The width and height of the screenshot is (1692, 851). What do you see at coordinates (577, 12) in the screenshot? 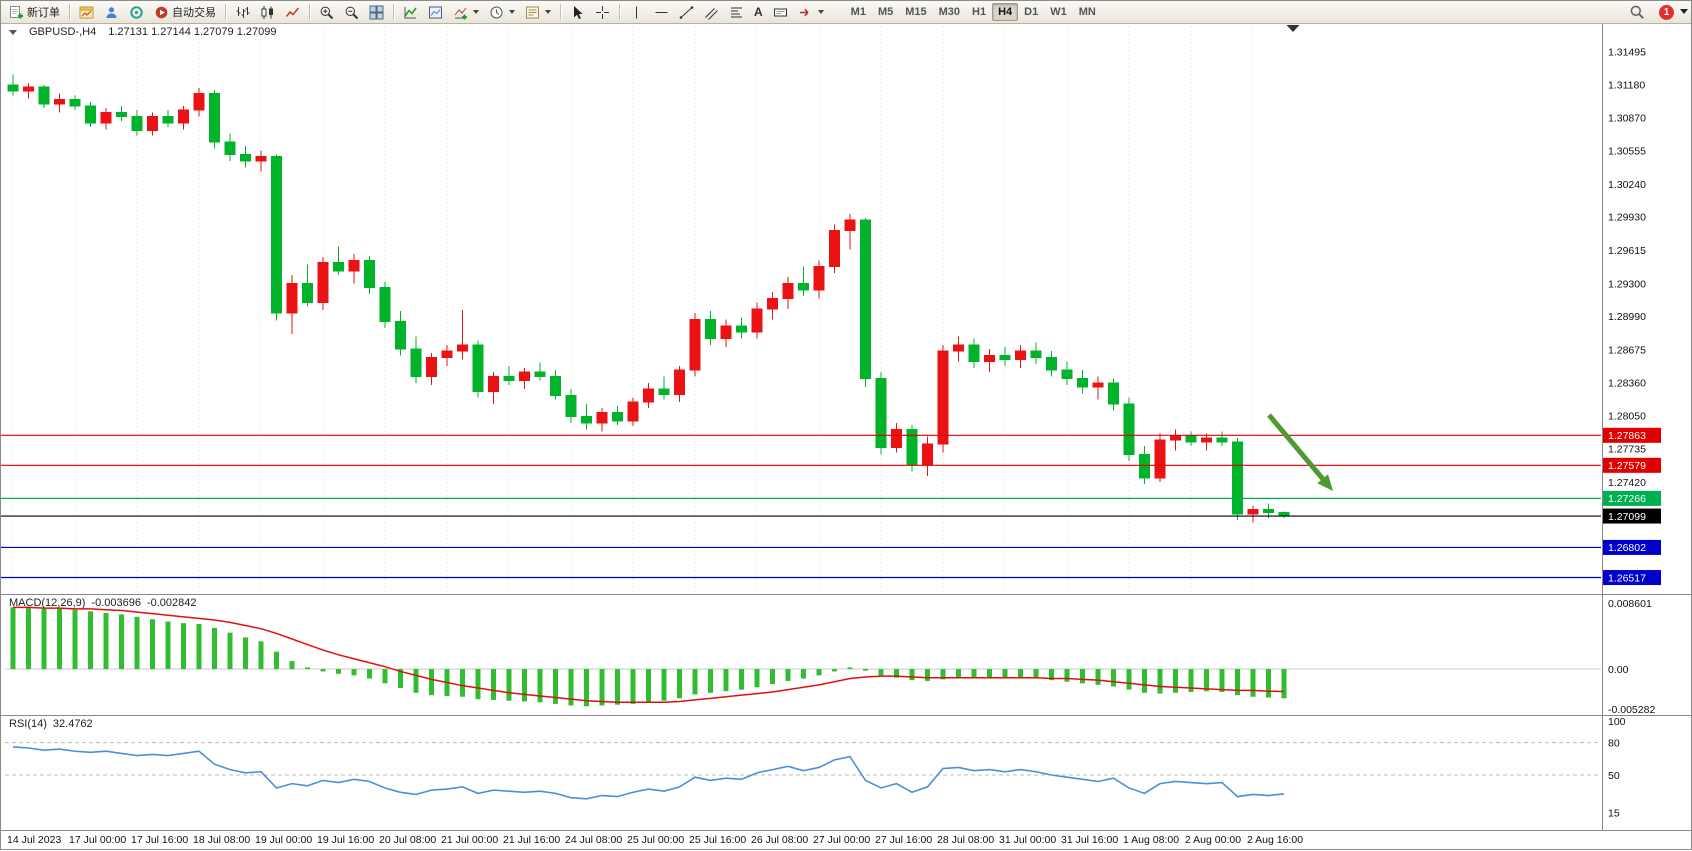
I see `cursor-button` at bounding box center [577, 12].